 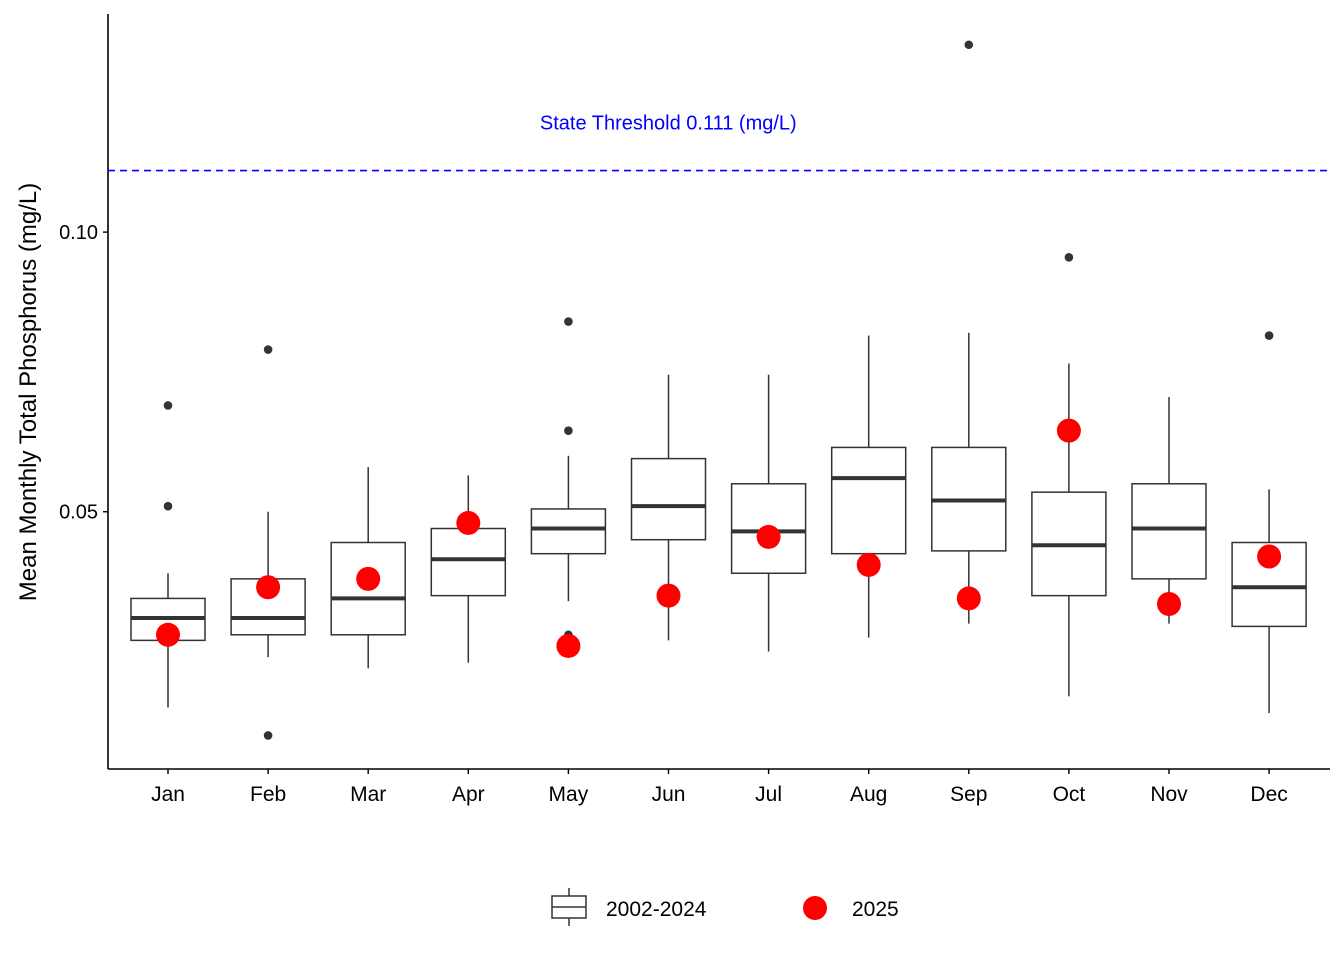 I want to click on box-nov, so click(x=1169, y=510).